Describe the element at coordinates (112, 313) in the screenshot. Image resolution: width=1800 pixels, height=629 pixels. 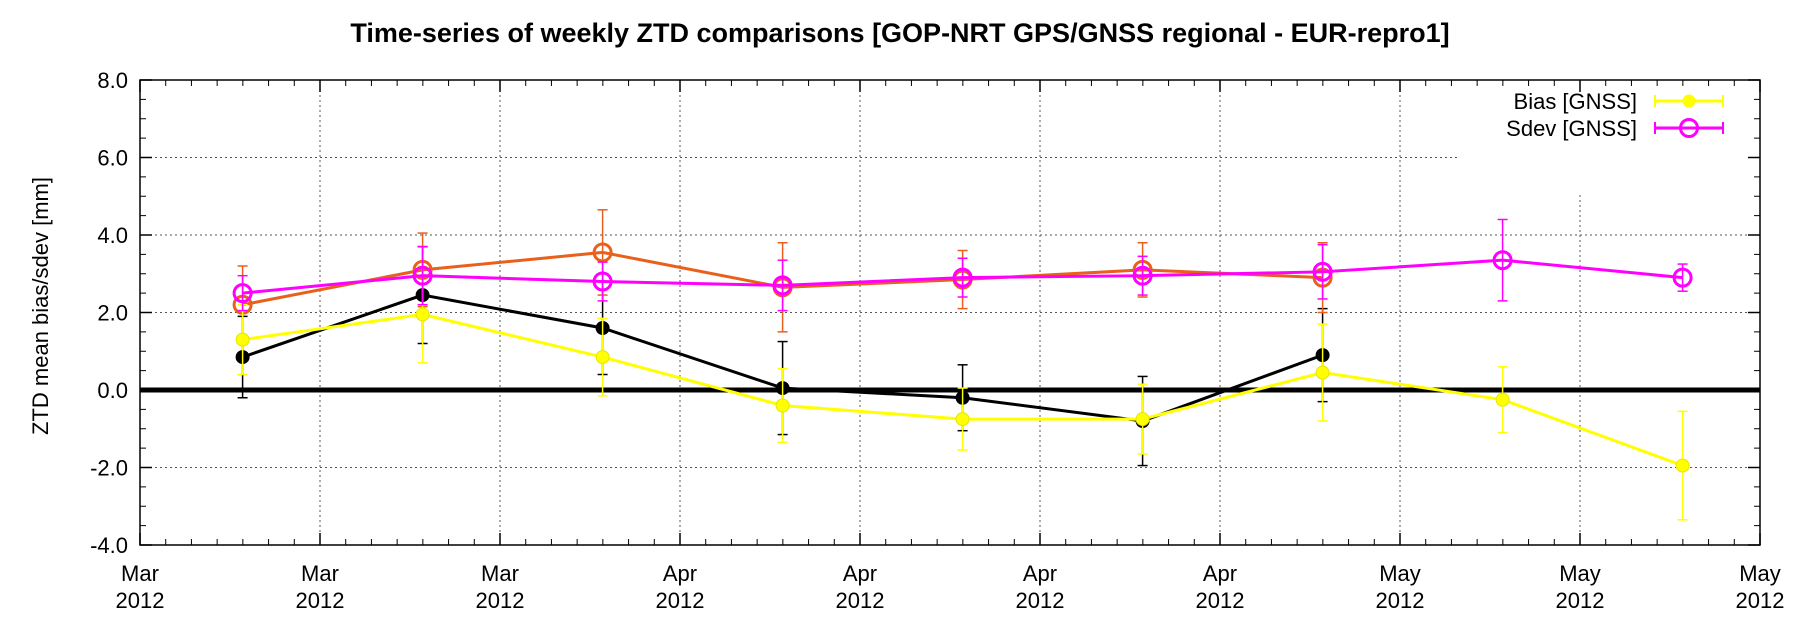
I see `y-tick-label: 2.0` at that location.